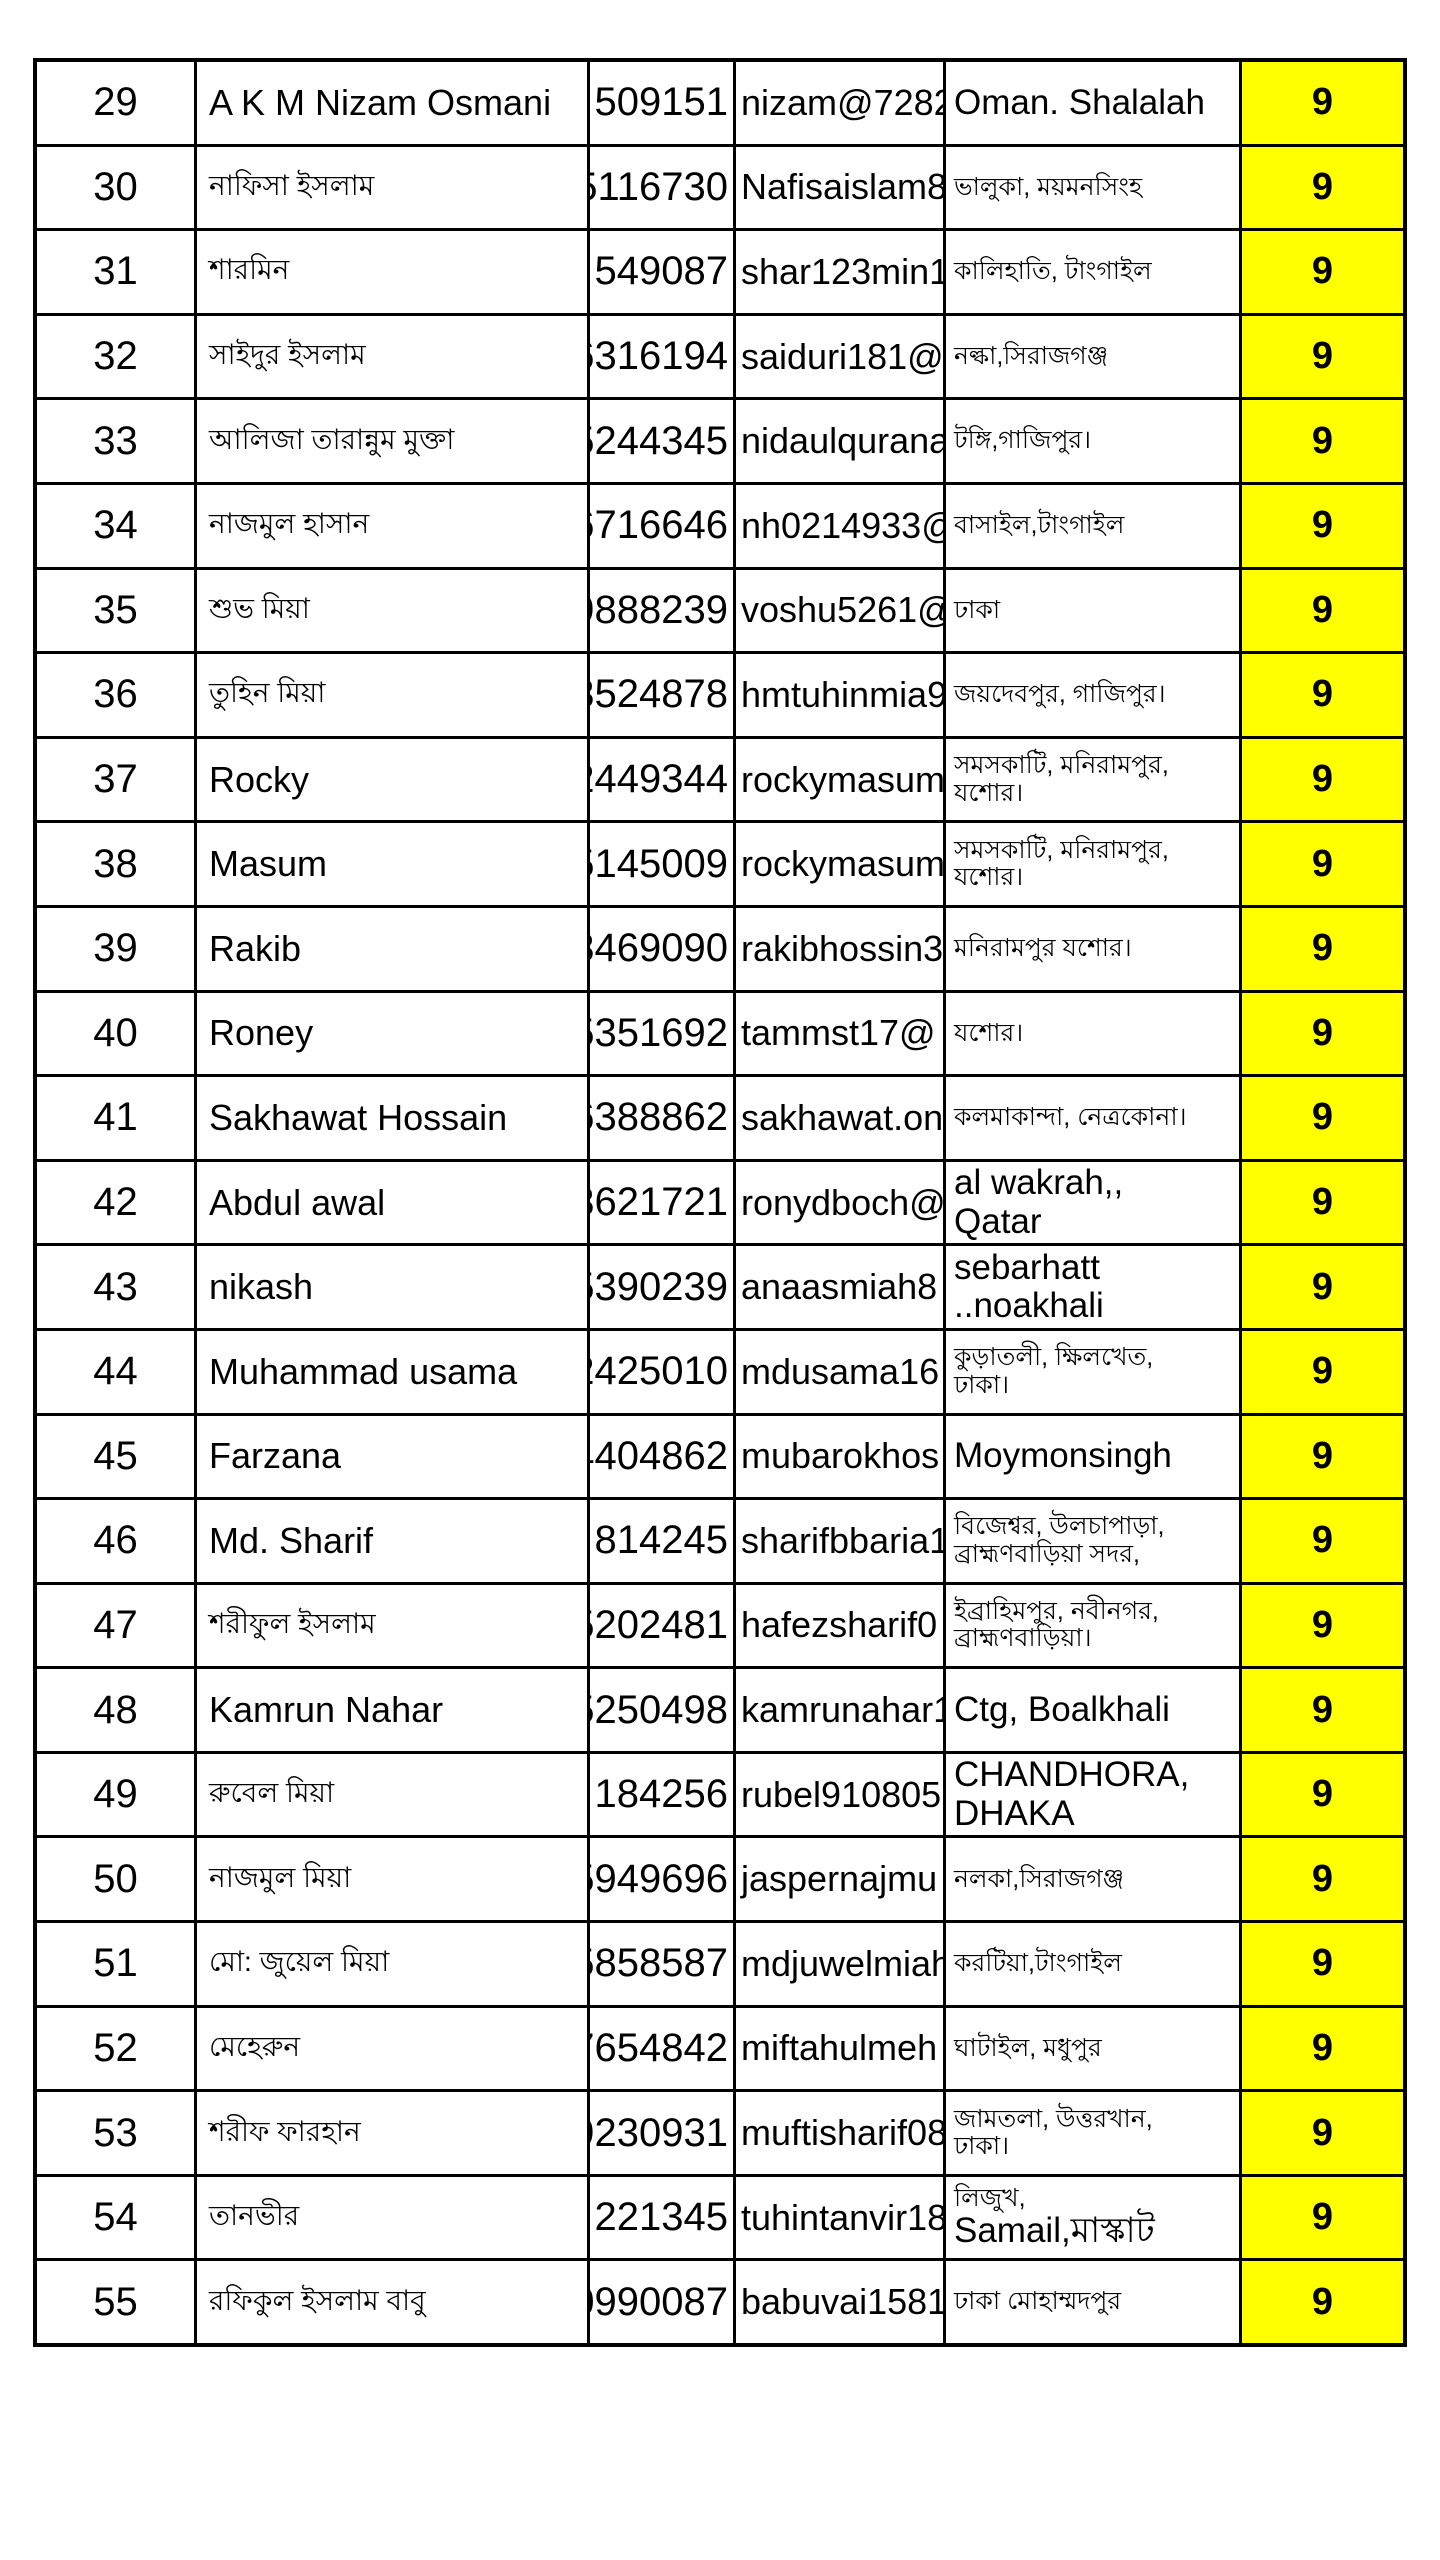 The image size is (1440, 2560). What do you see at coordinates (990, 2197) in the screenshot?
I see `location-line: লিজুখ,` at bounding box center [990, 2197].